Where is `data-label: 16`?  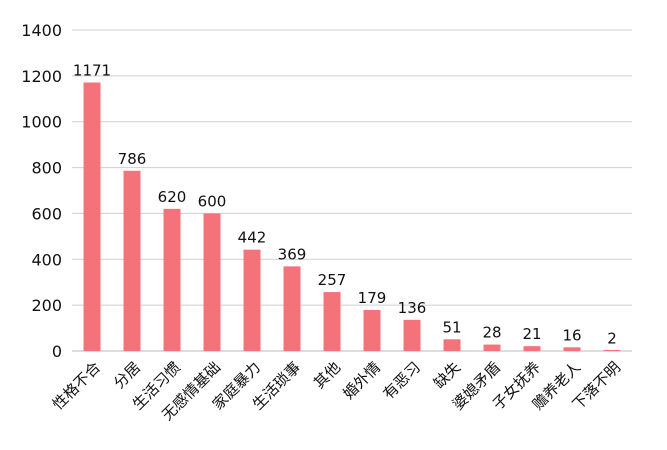 data-label: 16 is located at coordinates (571, 335).